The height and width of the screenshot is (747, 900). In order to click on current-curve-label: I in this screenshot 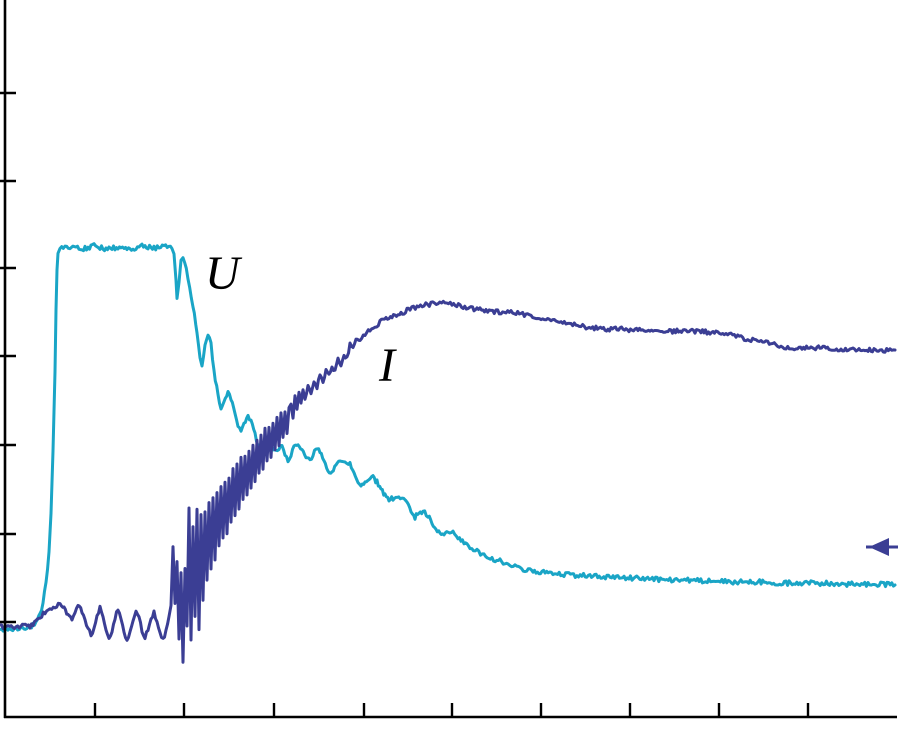, I will do `click(387, 365)`.